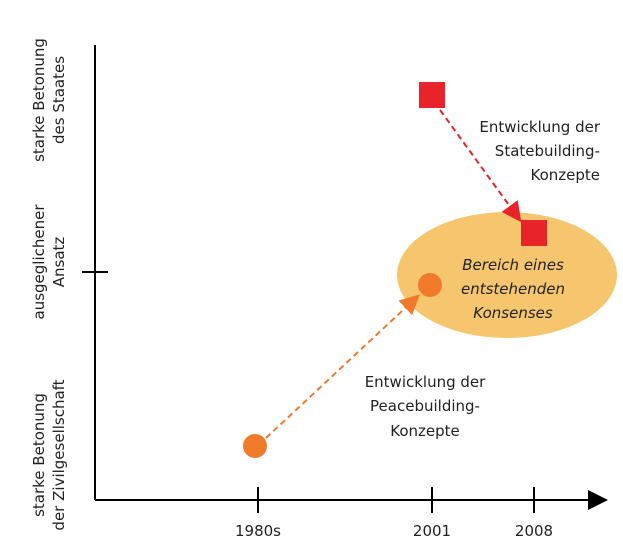 The height and width of the screenshot is (548, 623). Describe the element at coordinates (258, 531) in the screenshot. I see `x-label: 1980s` at that location.